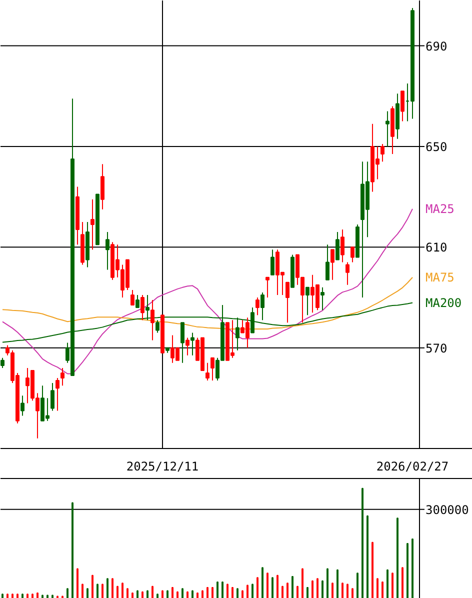 The image size is (472, 598). What do you see at coordinates (447, 509) in the screenshot?
I see `text: 300000` at bounding box center [447, 509].